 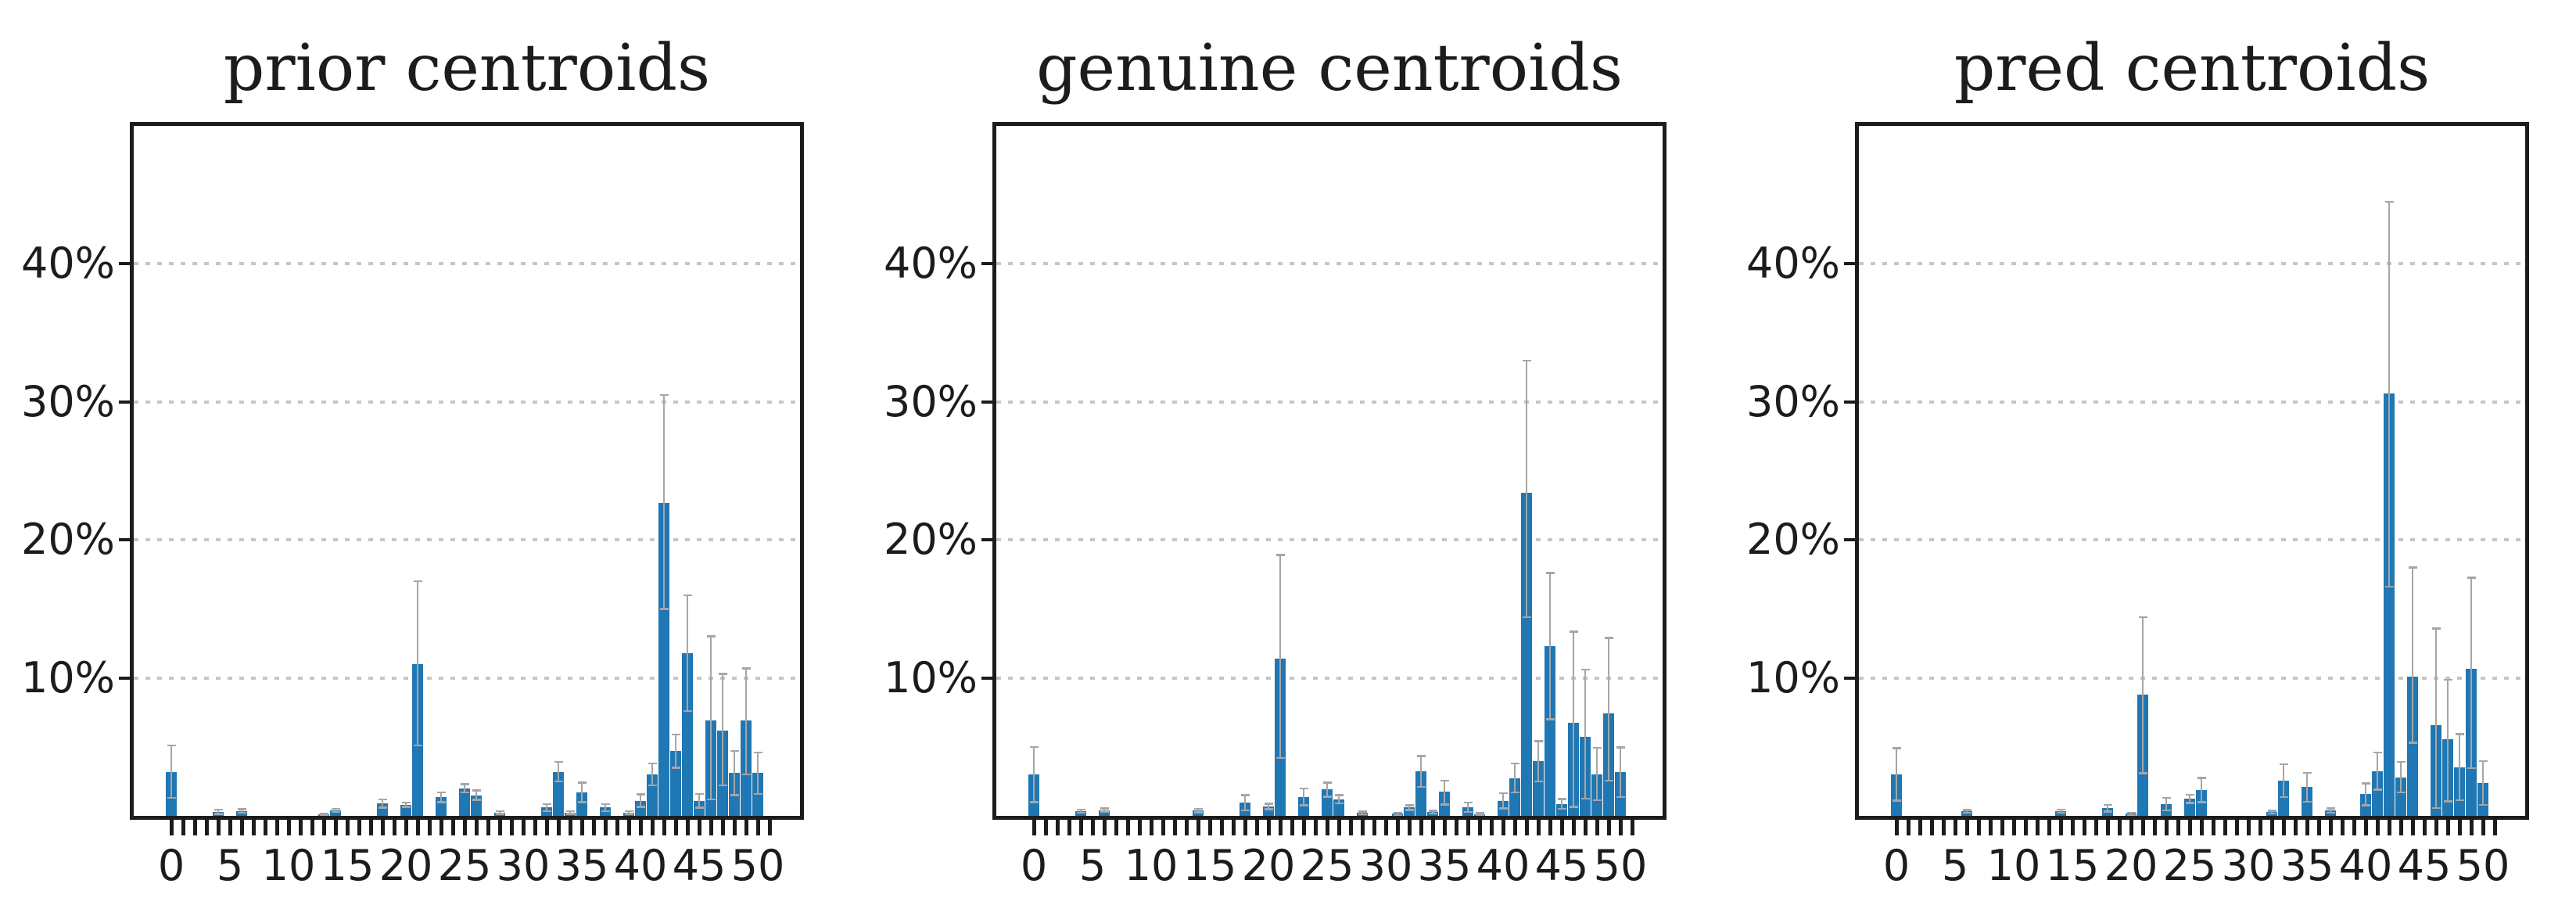 What do you see at coordinates (931, 677) in the screenshot?
I see `y-tick-label: 10%` at bounding box center [931, 677].